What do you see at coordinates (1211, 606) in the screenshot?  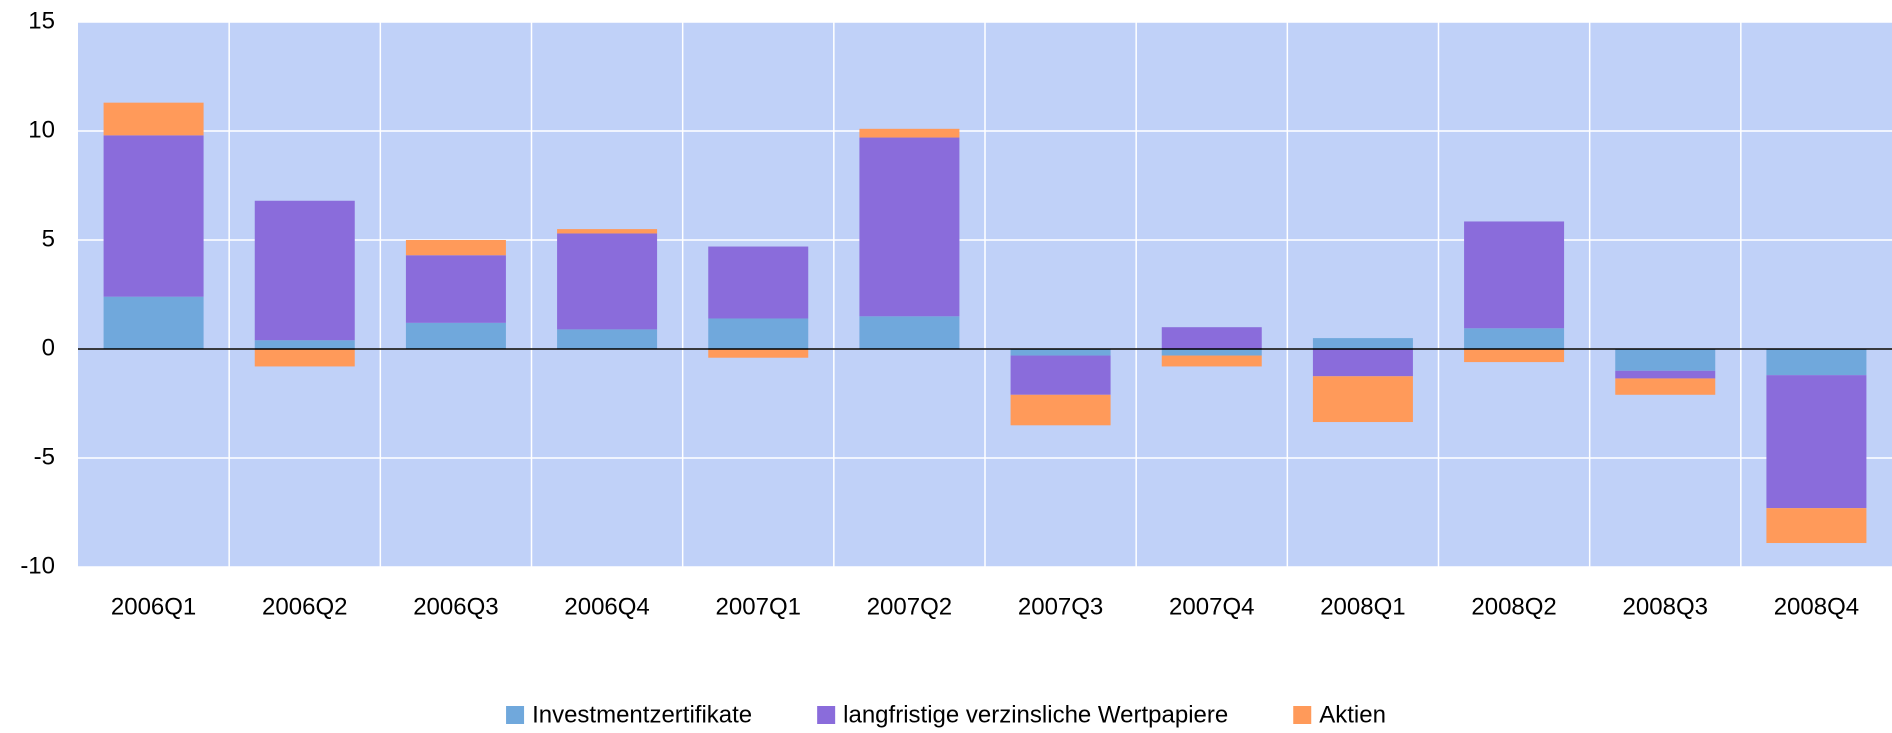 I see `x-tick-label: 2007Q4` at bounding box center [1211, 606].